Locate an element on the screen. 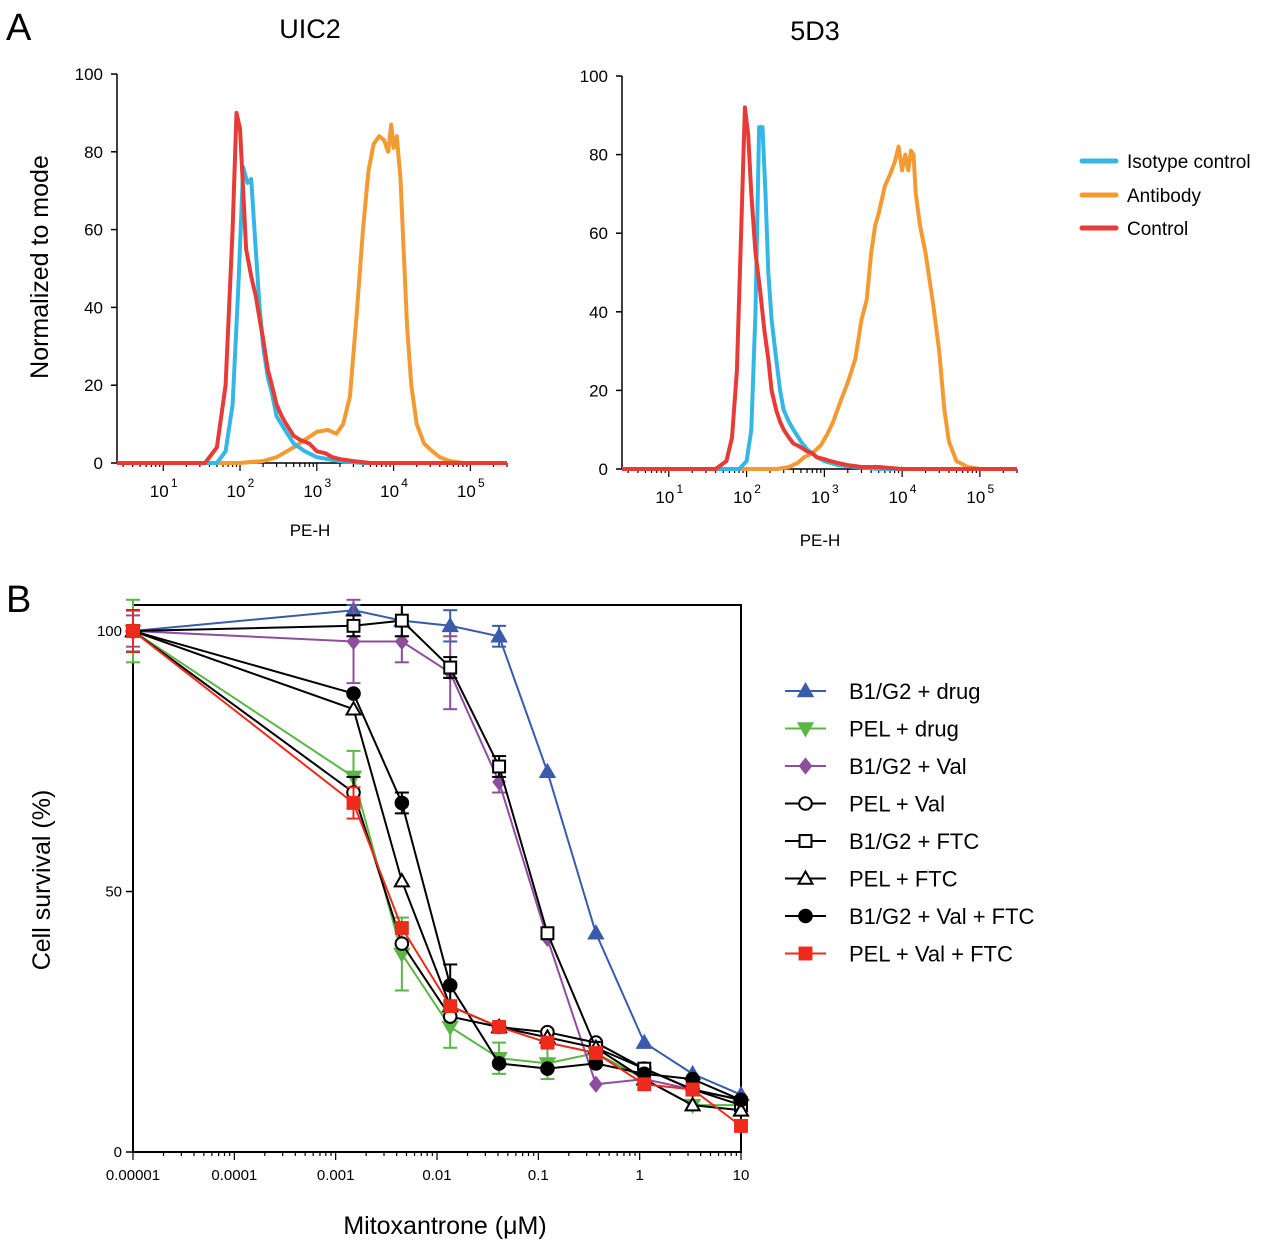 The height and width of the screenshot is (1245, 1286). legend-label: PEL + Val is located at coordinates (897, 804).